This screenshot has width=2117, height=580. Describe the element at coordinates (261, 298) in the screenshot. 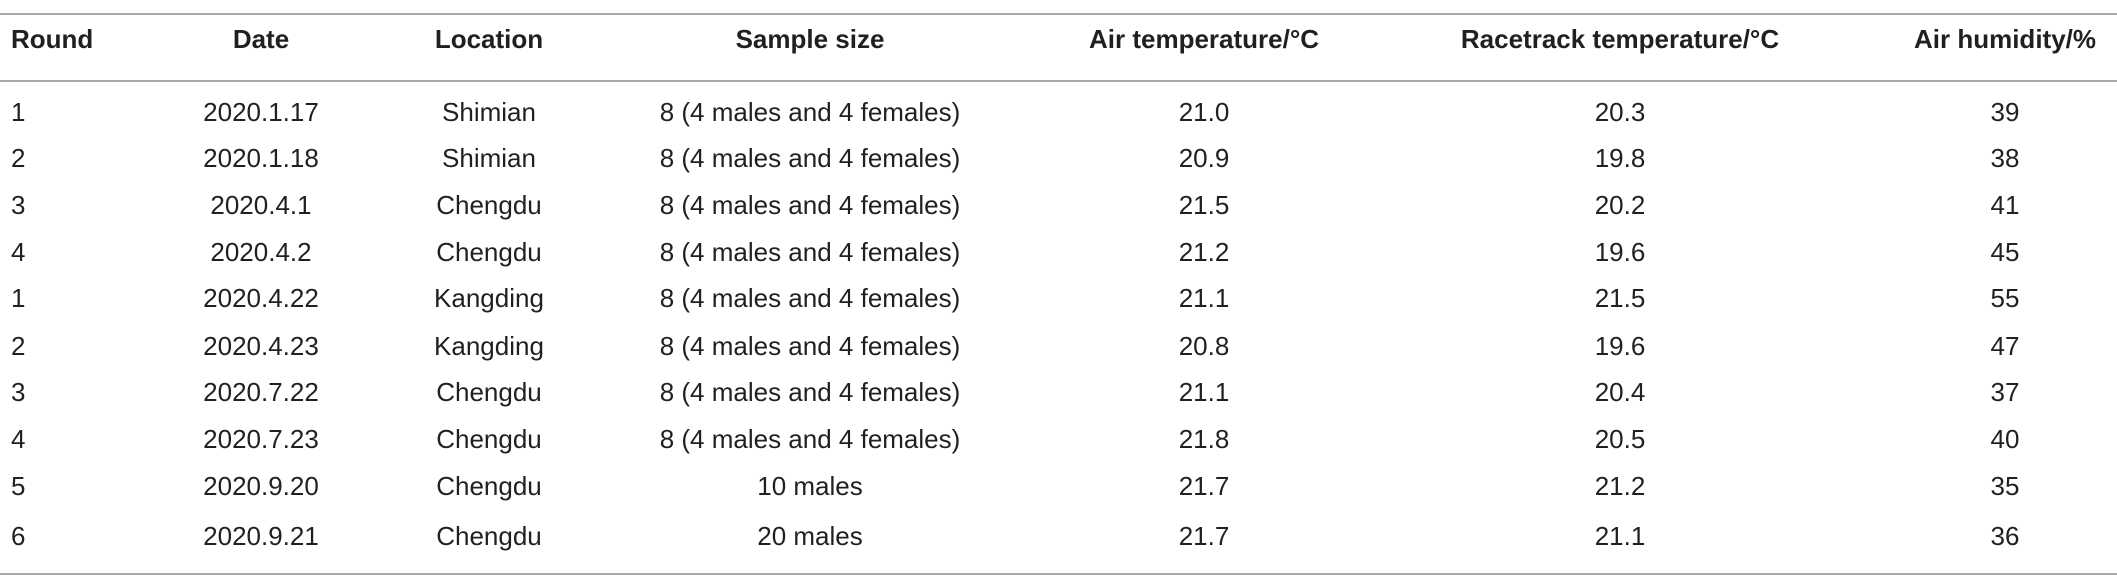

I see `cell: 2020.4.22` at that location.